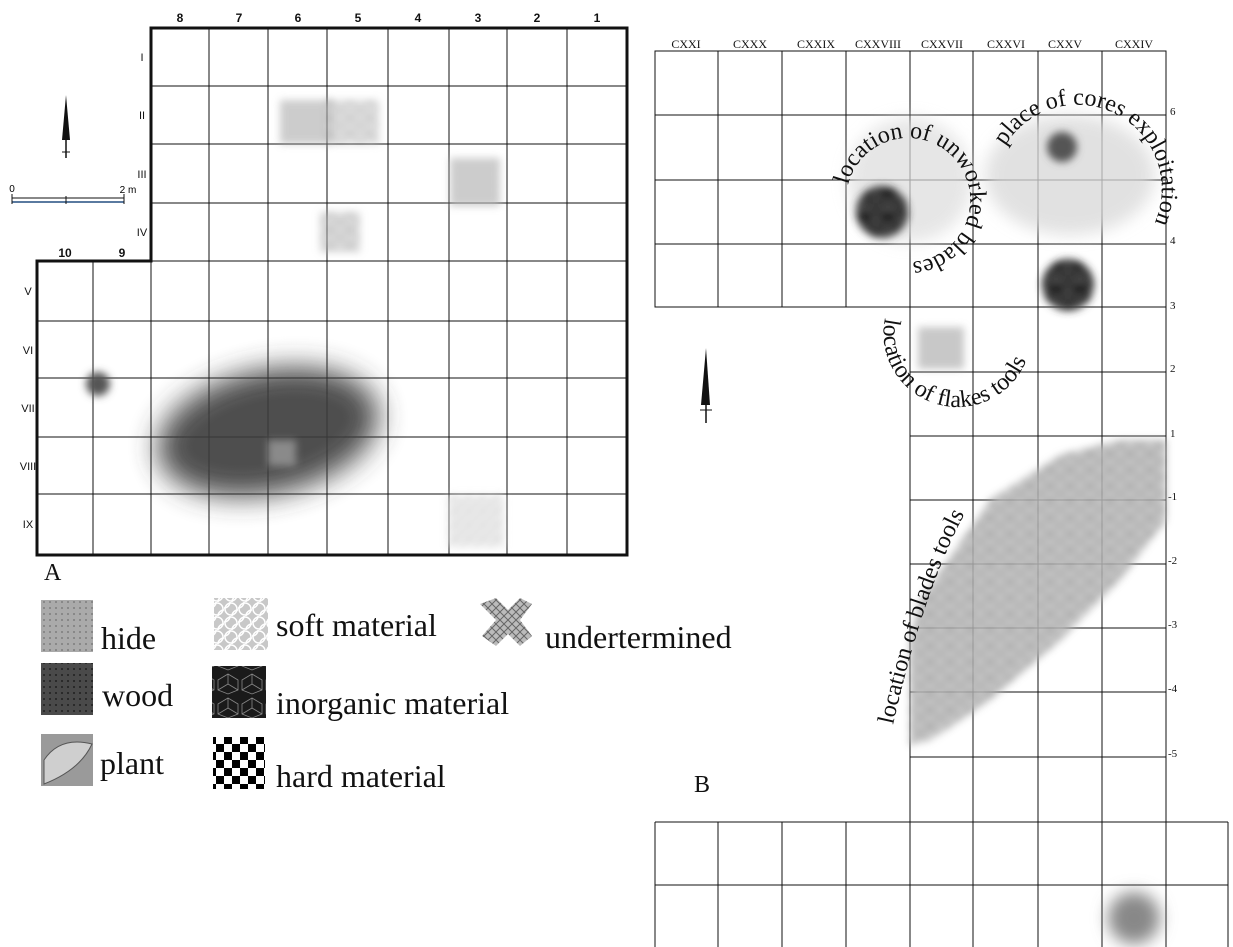 The width and height of the screenshot is (1233, 947). What do you see at coordinates (597, 18) in the screenshot?
I see `col-label: 1` at bounding box center [597, 18].